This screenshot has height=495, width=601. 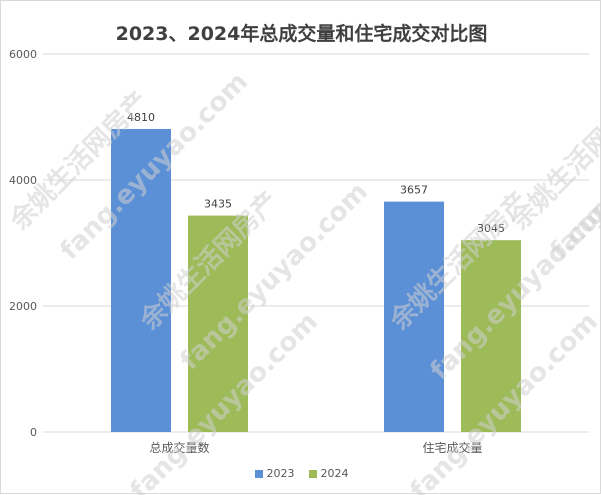 I want to click on y-tick-label: 0, so click(x=33, y=432).